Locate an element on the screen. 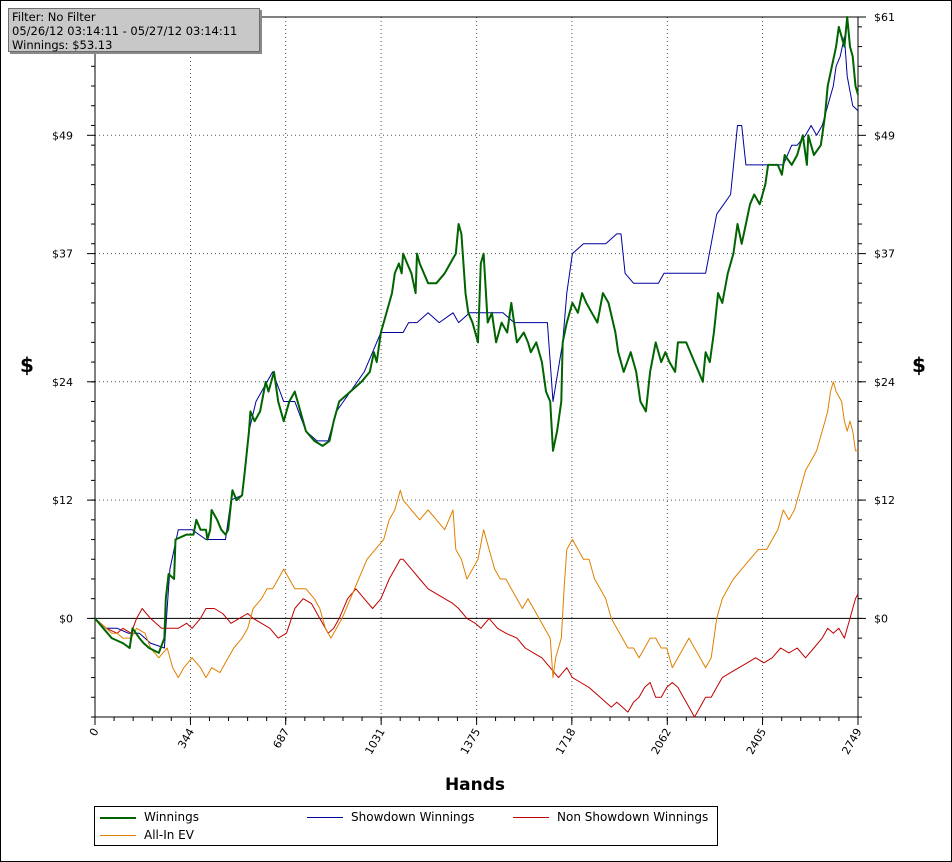 The width and height of the screenshot is (952, 862). y-tick-label-left: $49 is located at coordinates (62, 135).